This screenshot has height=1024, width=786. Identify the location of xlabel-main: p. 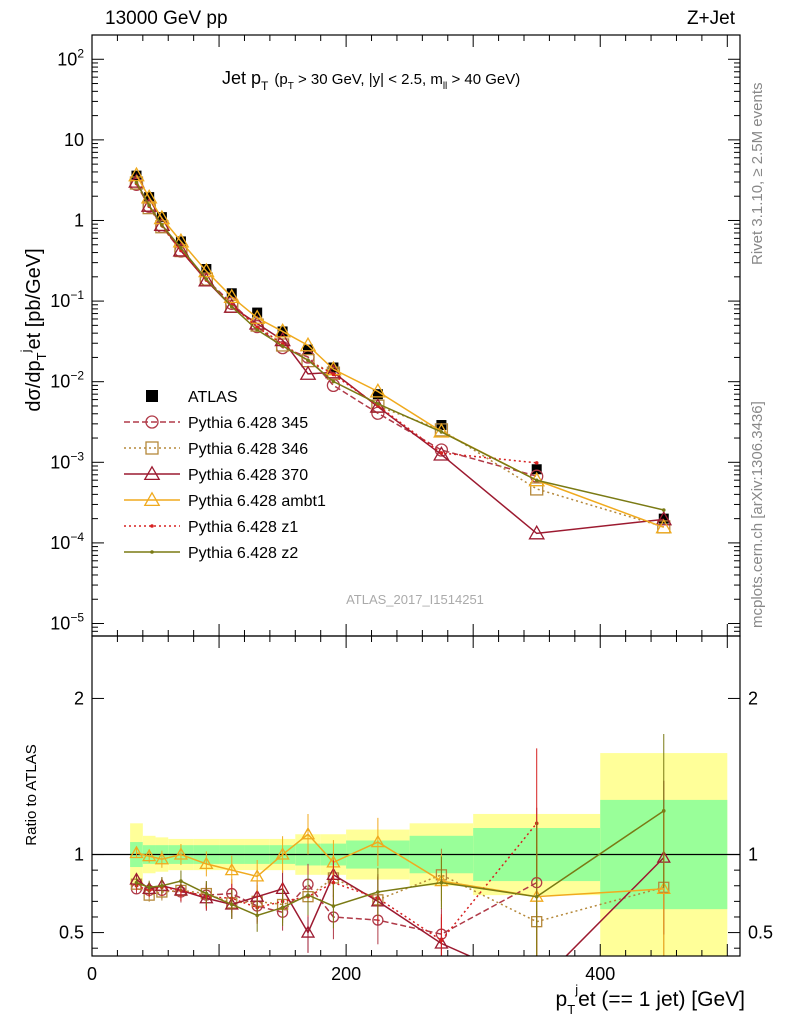
(562, 999).